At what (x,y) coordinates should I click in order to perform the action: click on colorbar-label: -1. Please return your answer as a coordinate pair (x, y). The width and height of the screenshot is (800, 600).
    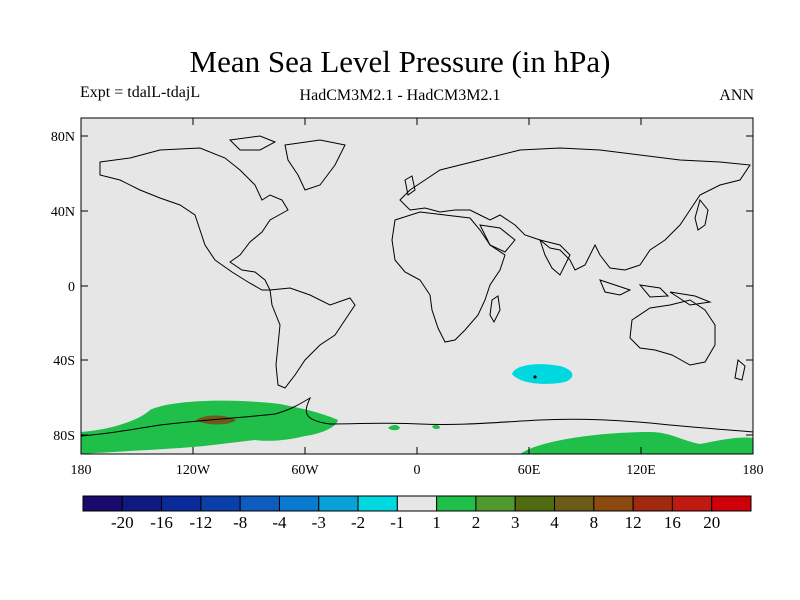
    Looking at the image, I should click on (397, 522).